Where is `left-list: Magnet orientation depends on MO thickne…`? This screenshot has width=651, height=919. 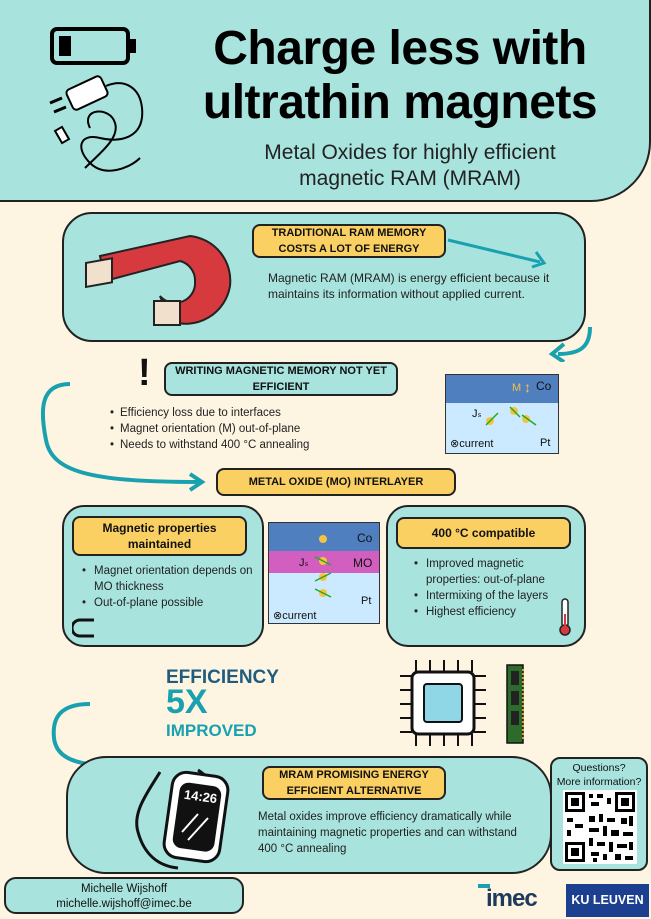
left-list: Magnet orientation depends on MO thickne… is located at coordinates (170, 587).